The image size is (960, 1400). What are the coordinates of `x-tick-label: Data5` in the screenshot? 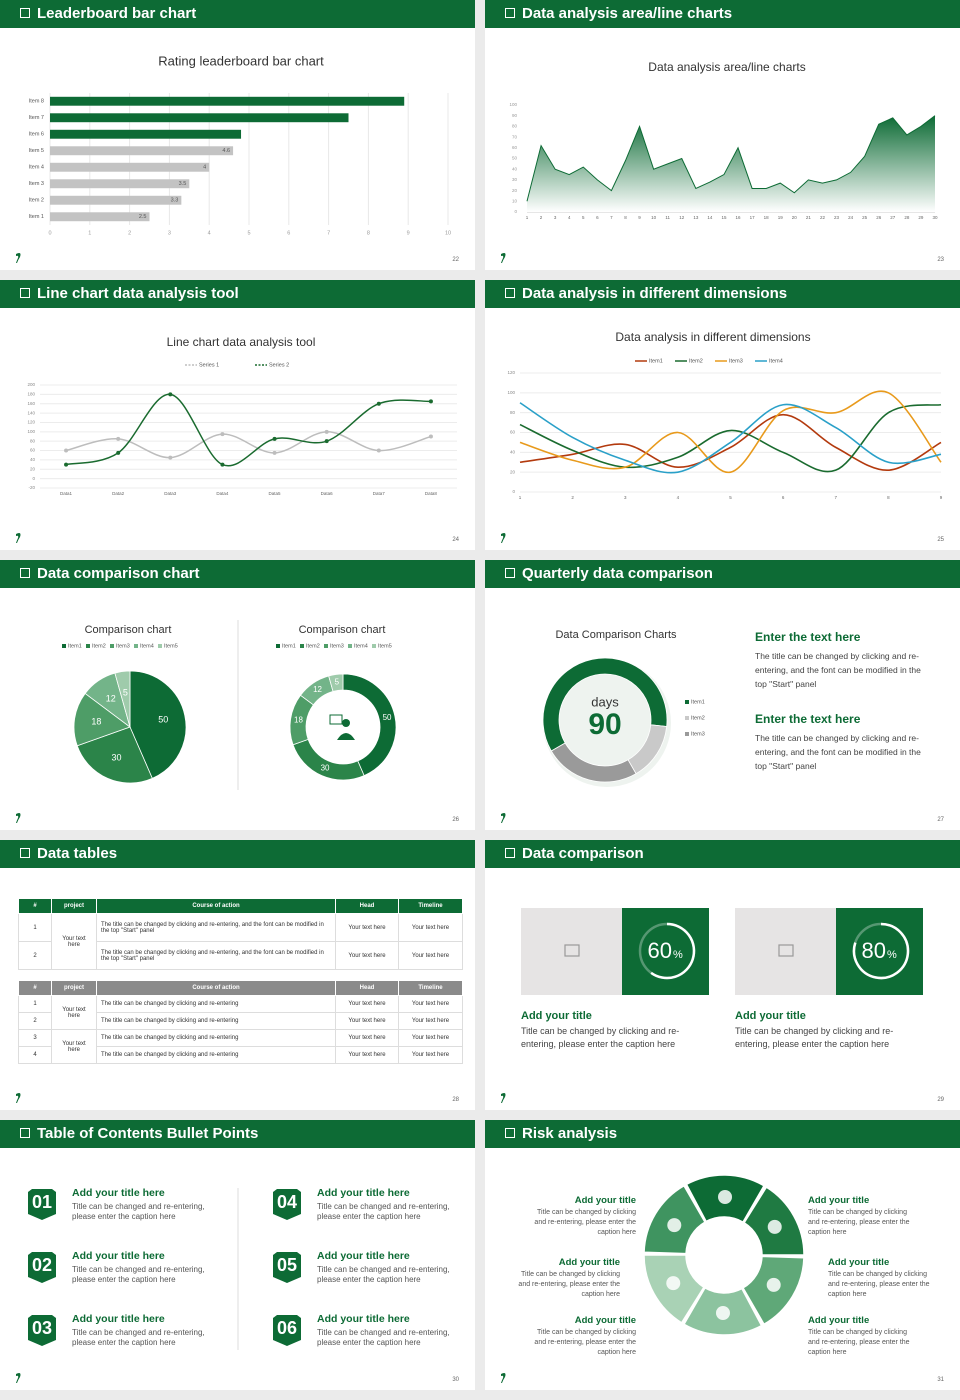 It's located at (275, 493).